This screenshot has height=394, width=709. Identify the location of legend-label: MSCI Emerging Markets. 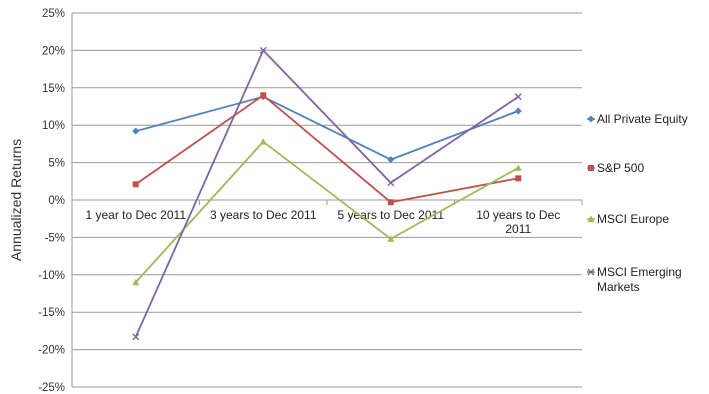
(639, 279).